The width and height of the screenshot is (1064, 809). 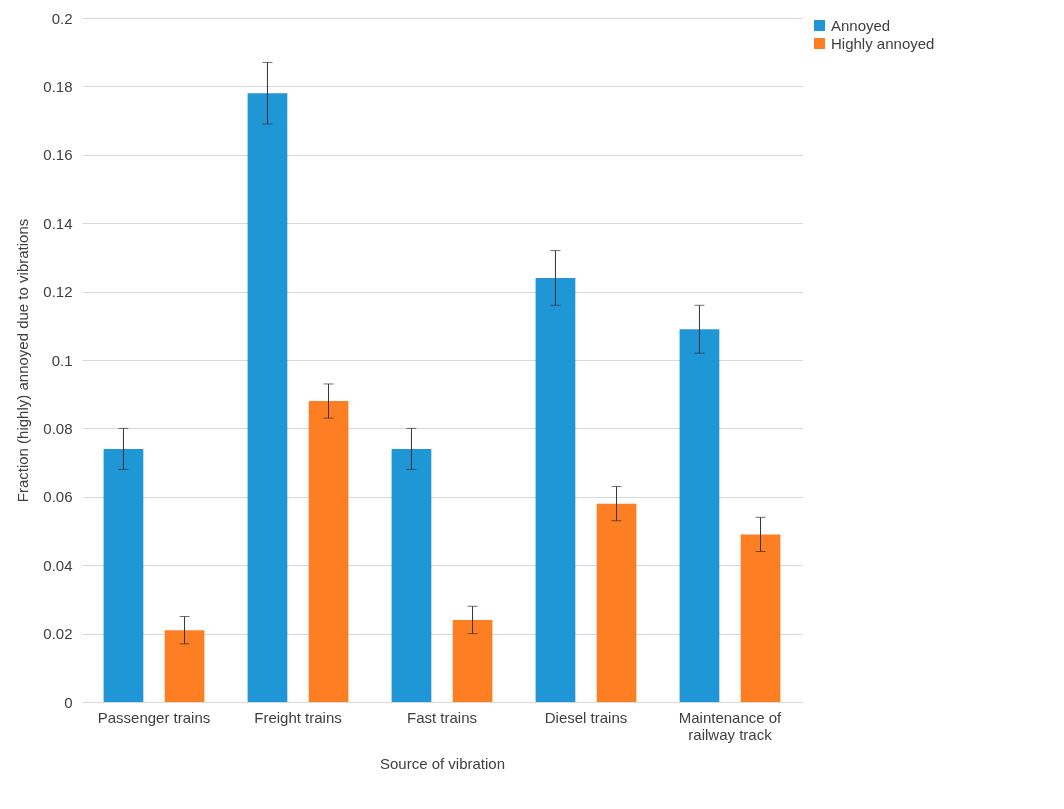 What do you see at coordinates (442, 717) in the screenshot?
I see `x-tick-label: Fast trains` at bounding box center [442, 717].